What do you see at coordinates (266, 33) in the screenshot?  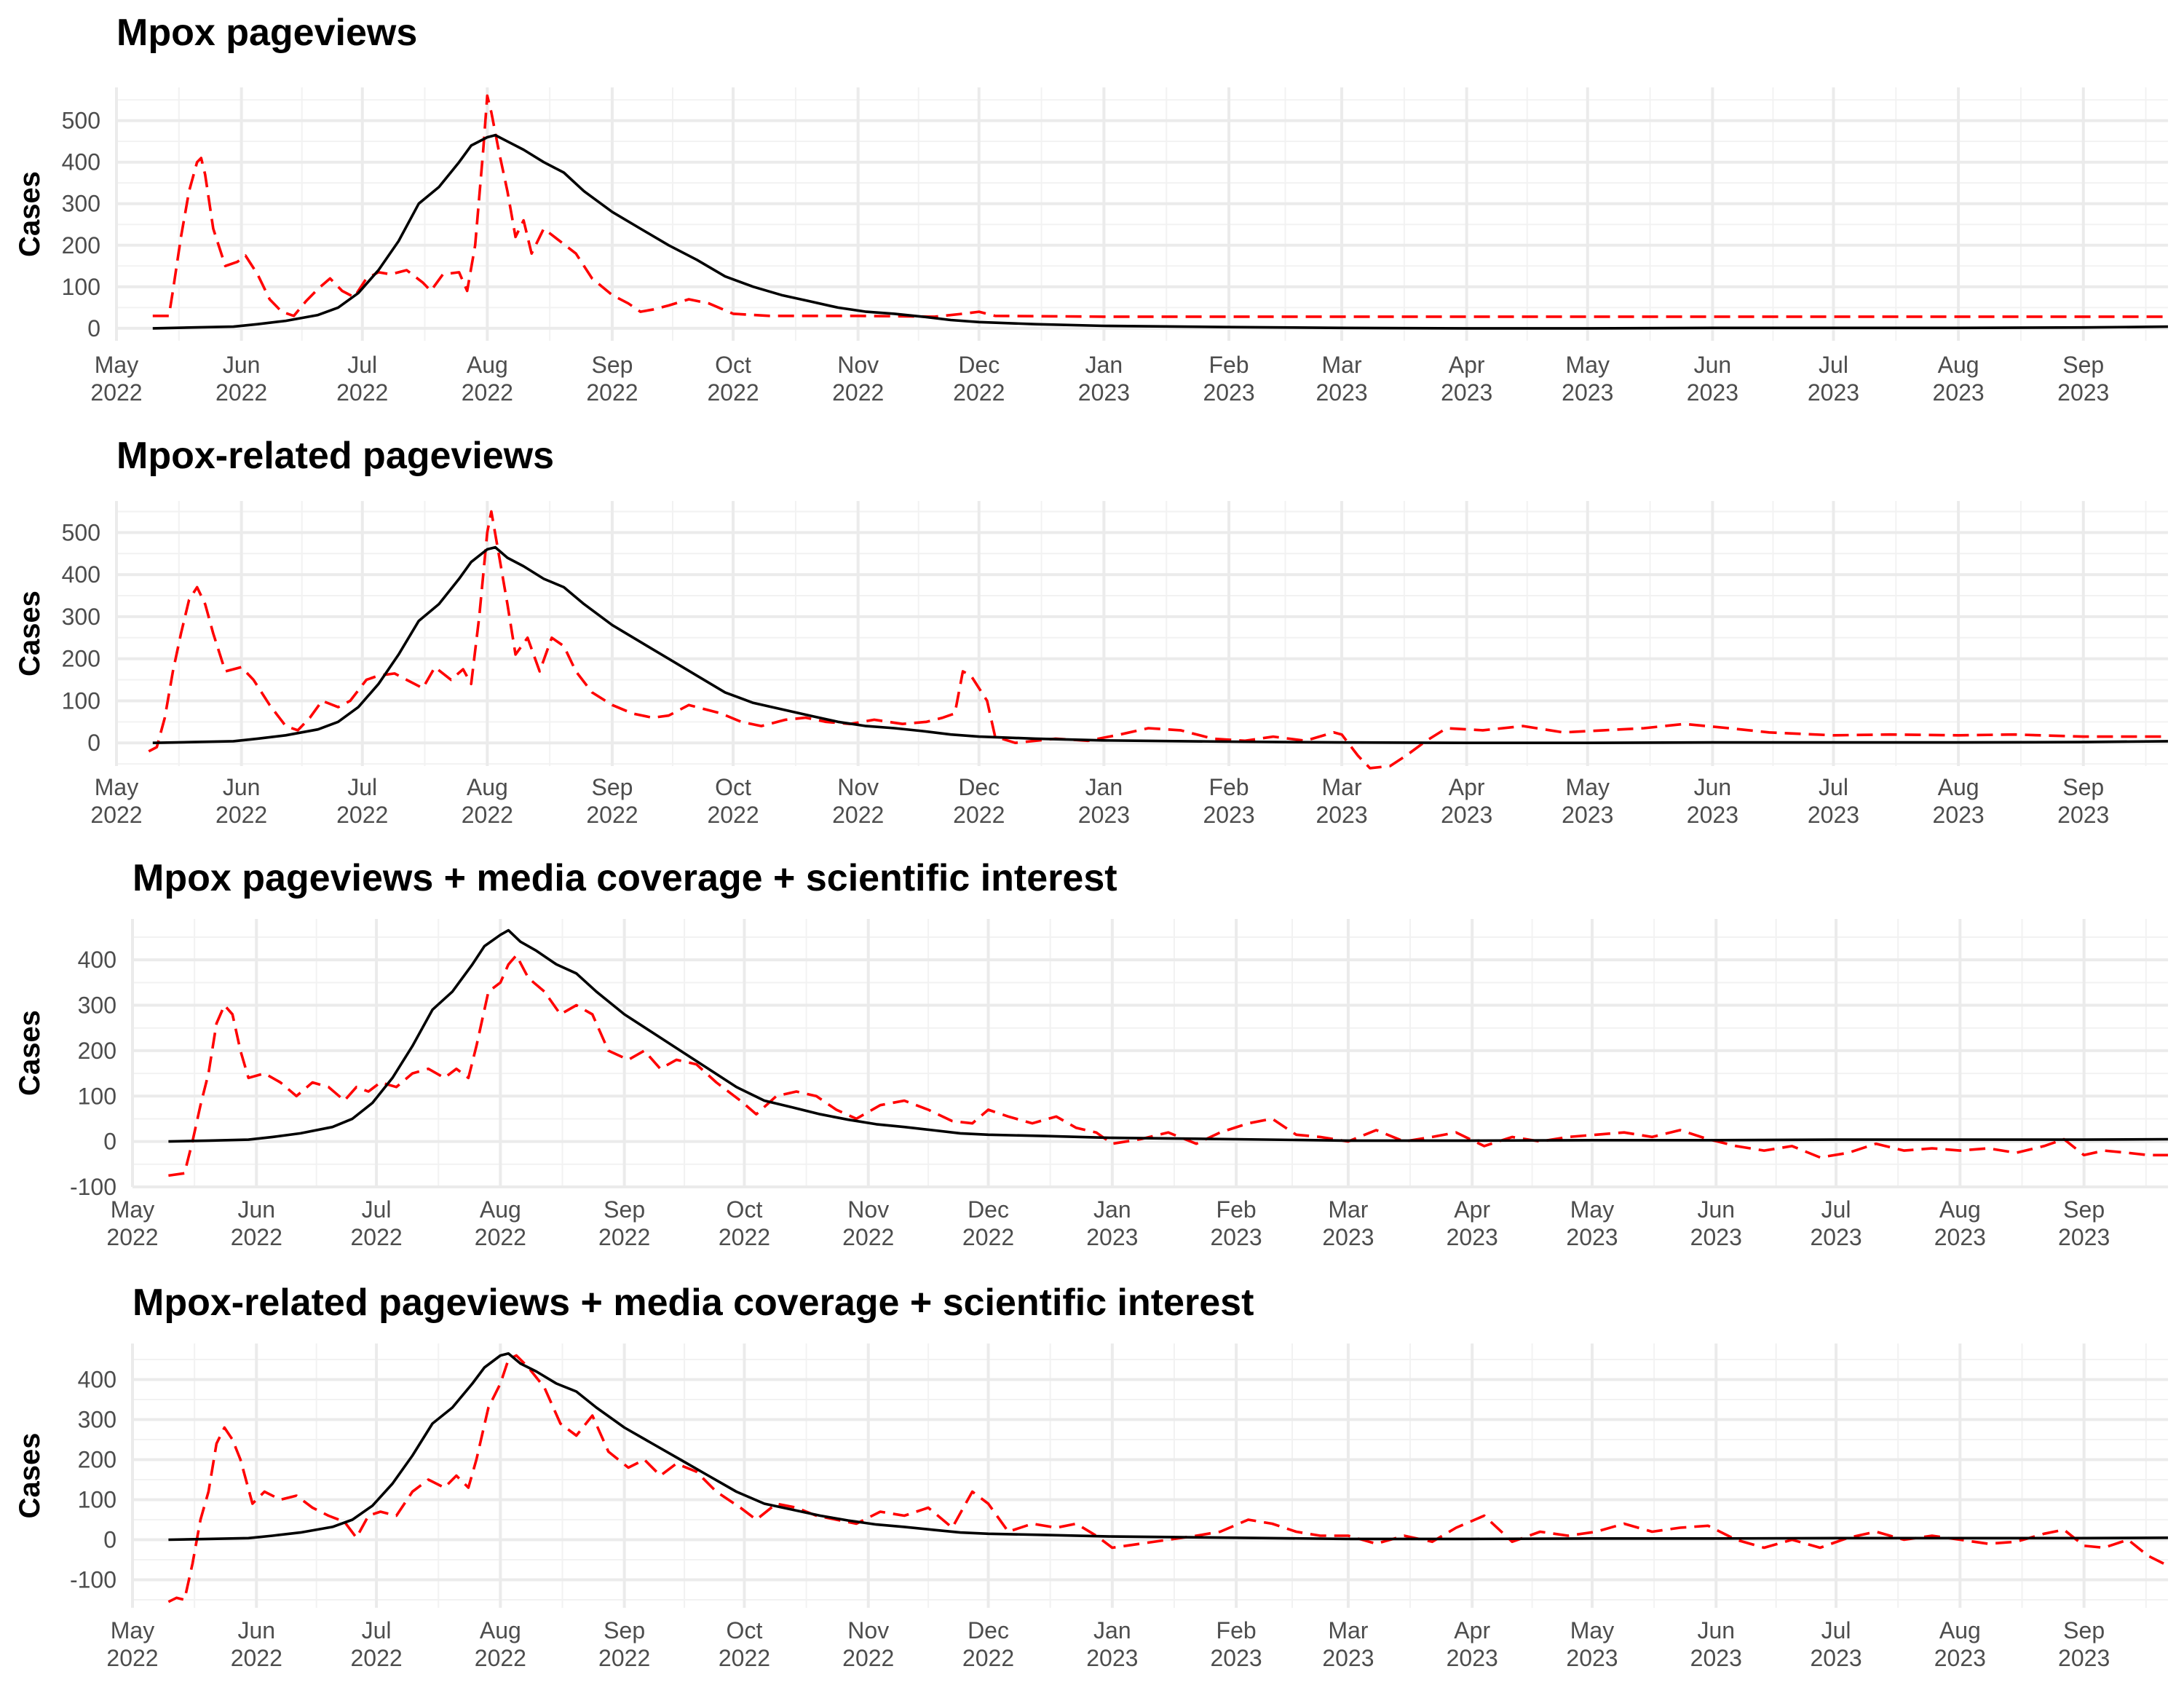 I see `chart-title: Mpox pageviews` at bounding box center [266, 33].